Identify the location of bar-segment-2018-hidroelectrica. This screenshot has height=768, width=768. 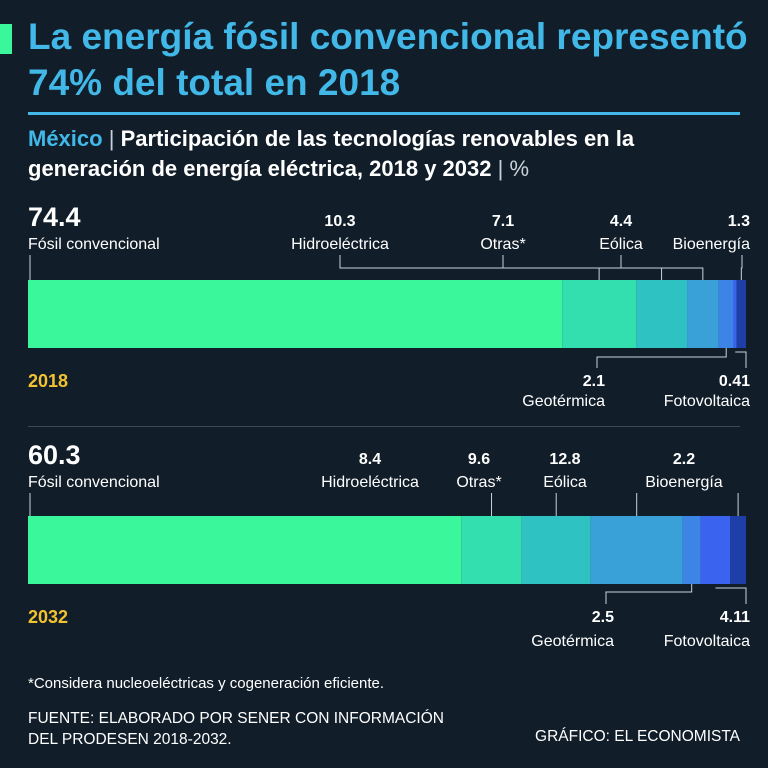
(599, 314).